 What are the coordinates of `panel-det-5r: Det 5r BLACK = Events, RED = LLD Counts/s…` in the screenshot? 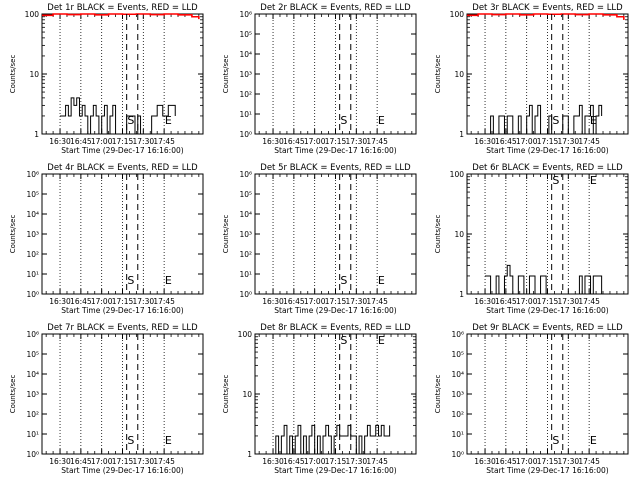 It's located at (319, 239).